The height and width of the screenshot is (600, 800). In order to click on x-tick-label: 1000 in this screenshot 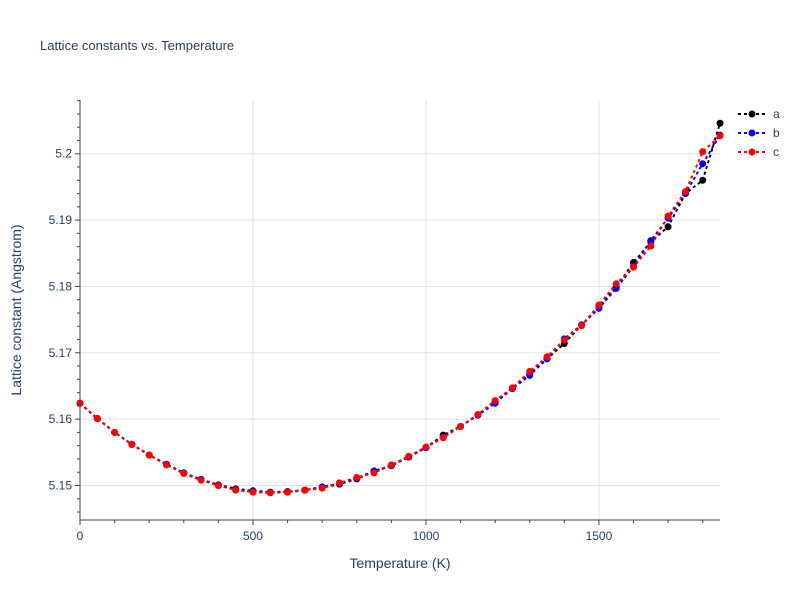, I will do `click(426, 536)`.